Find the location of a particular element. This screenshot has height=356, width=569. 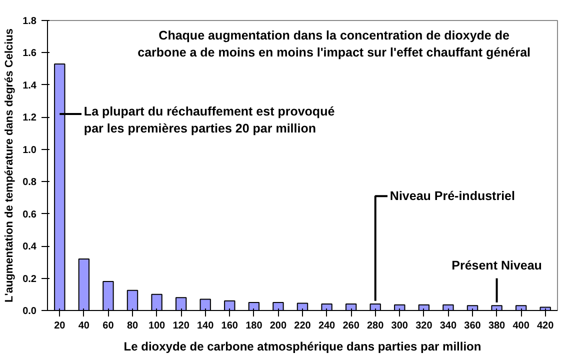

y-tick-label: 0.0 is located at coordinates (29, 311).